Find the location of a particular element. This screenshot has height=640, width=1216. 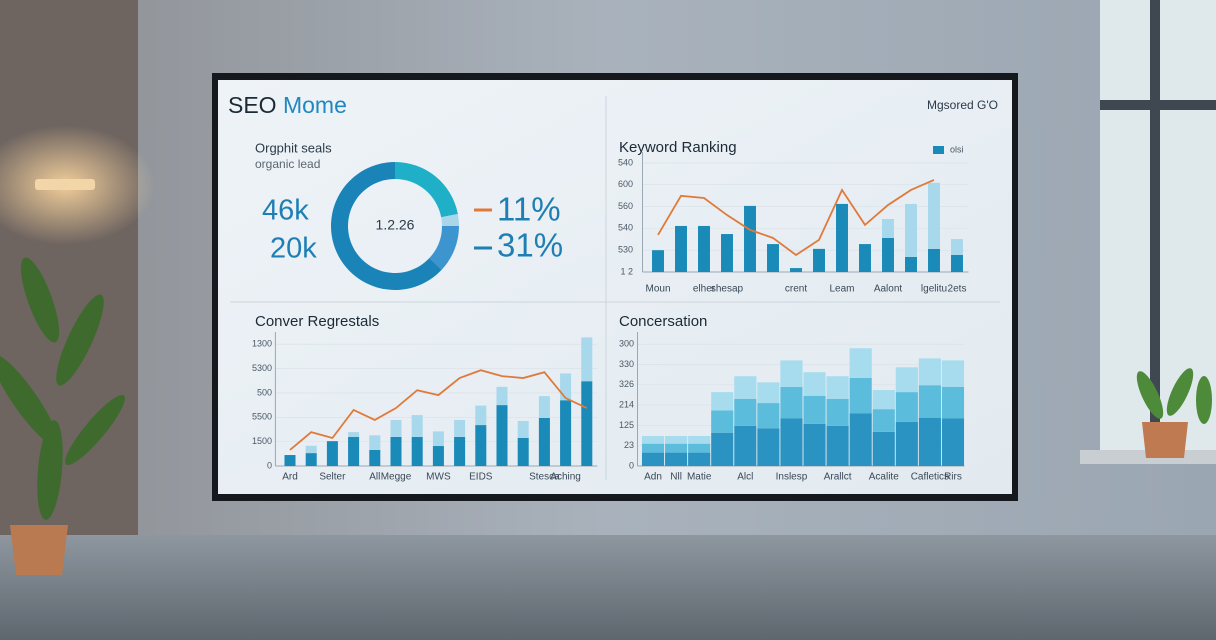

y-tick-label: 600 is located at coordinates (625, 184).